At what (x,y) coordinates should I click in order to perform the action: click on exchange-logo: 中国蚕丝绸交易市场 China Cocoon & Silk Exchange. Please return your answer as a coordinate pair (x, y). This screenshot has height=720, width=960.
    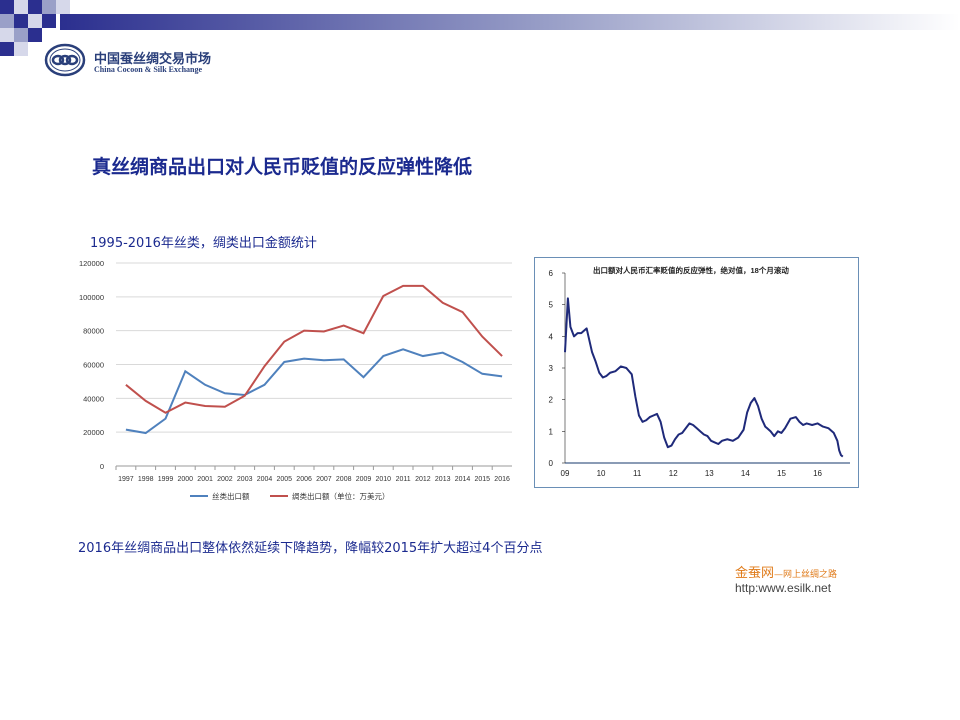
    Looking at the image, I should click on (144, 62).